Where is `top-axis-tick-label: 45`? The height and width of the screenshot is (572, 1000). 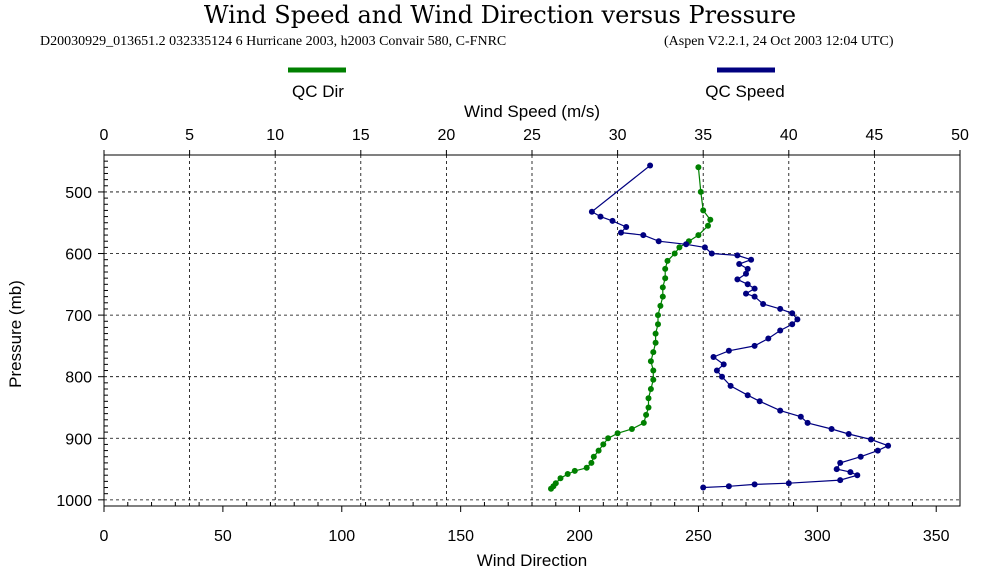 top-axis-tick-label: 45 is located at coordinates (875, 135).